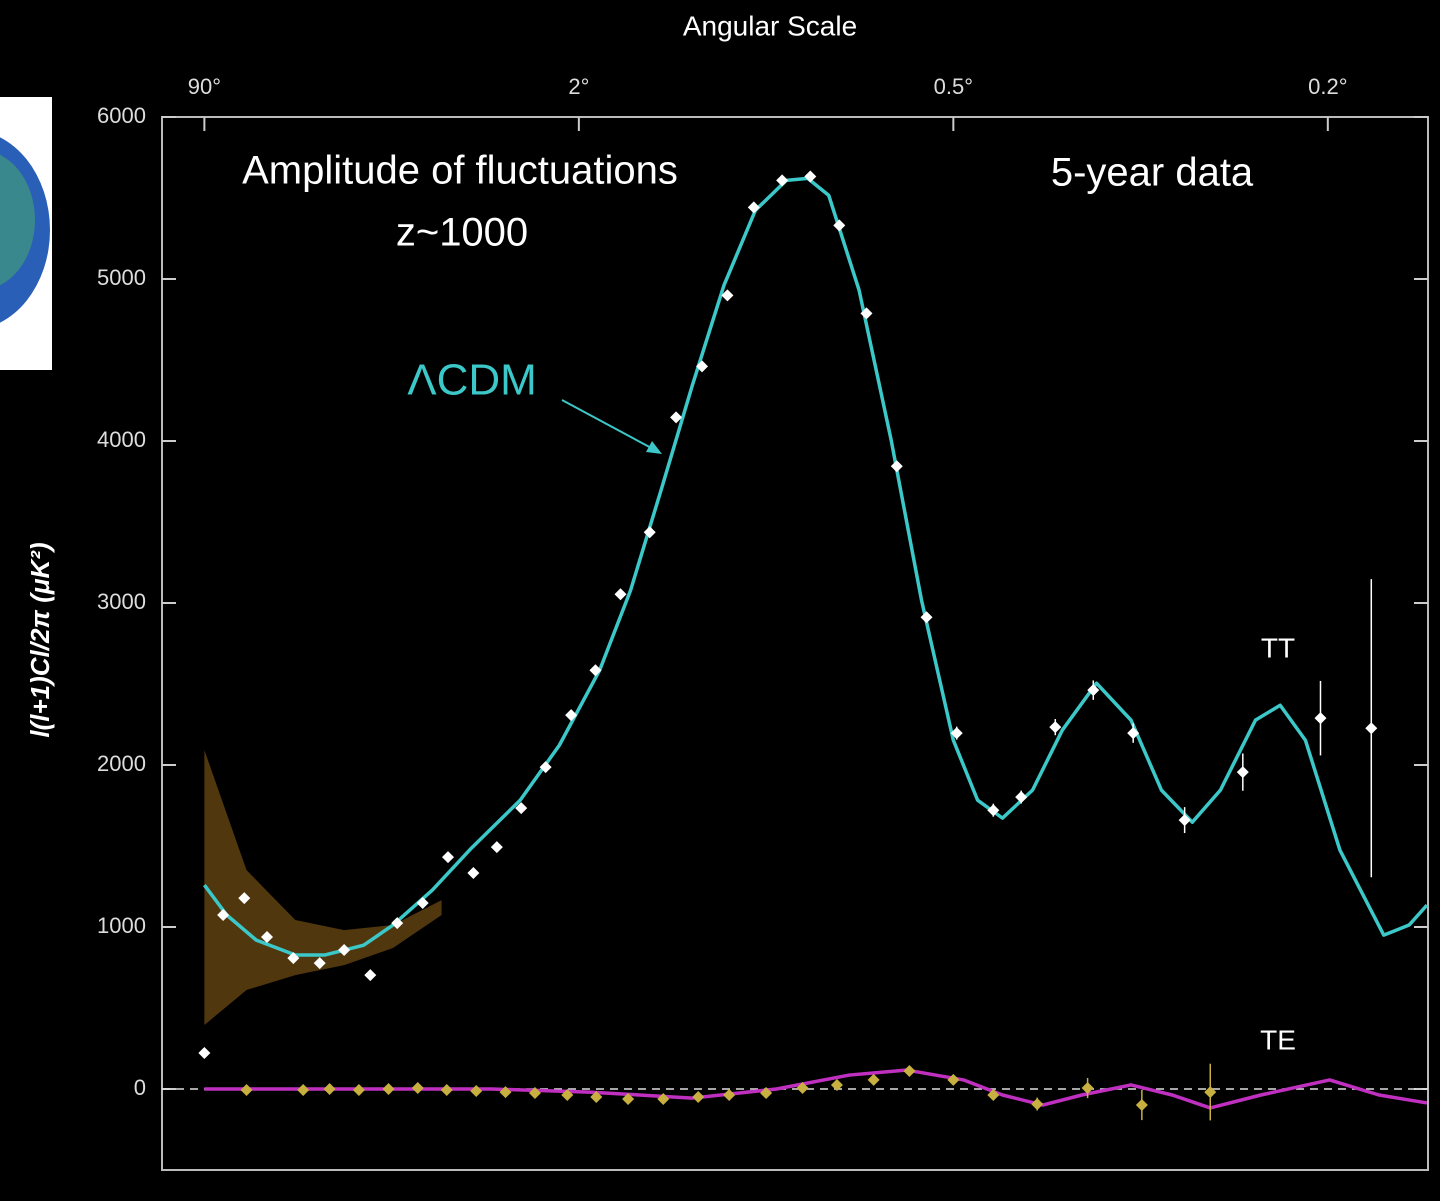  I want to click on annotation-arrow, so click(608, 425).